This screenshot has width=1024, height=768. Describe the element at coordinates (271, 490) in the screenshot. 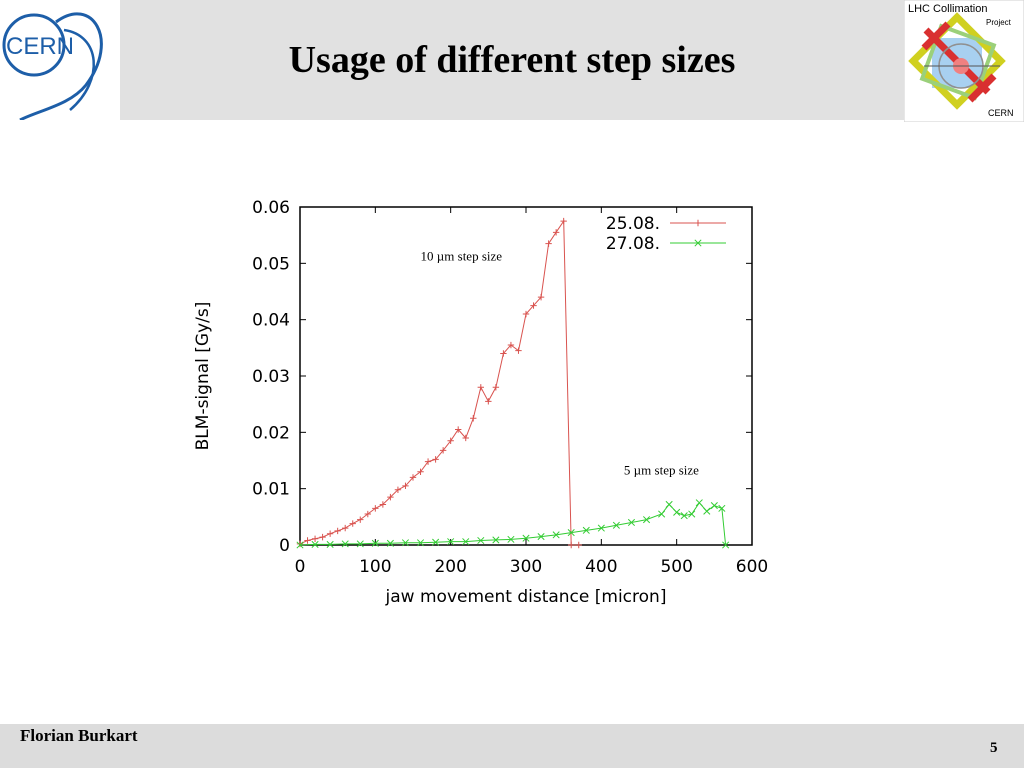

I see `y-tick-label: 0.01` at that location.